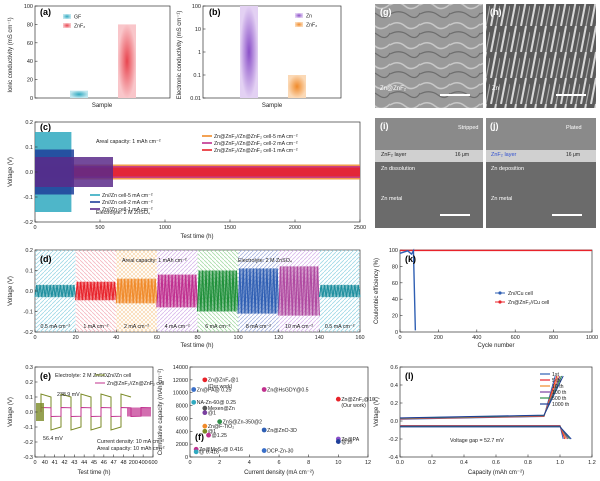 The image size is (600, 481). Describe the element at coordinates (393, 458) in the screenshot. I see `panel-l-ytick-label: -0.4` at that location.